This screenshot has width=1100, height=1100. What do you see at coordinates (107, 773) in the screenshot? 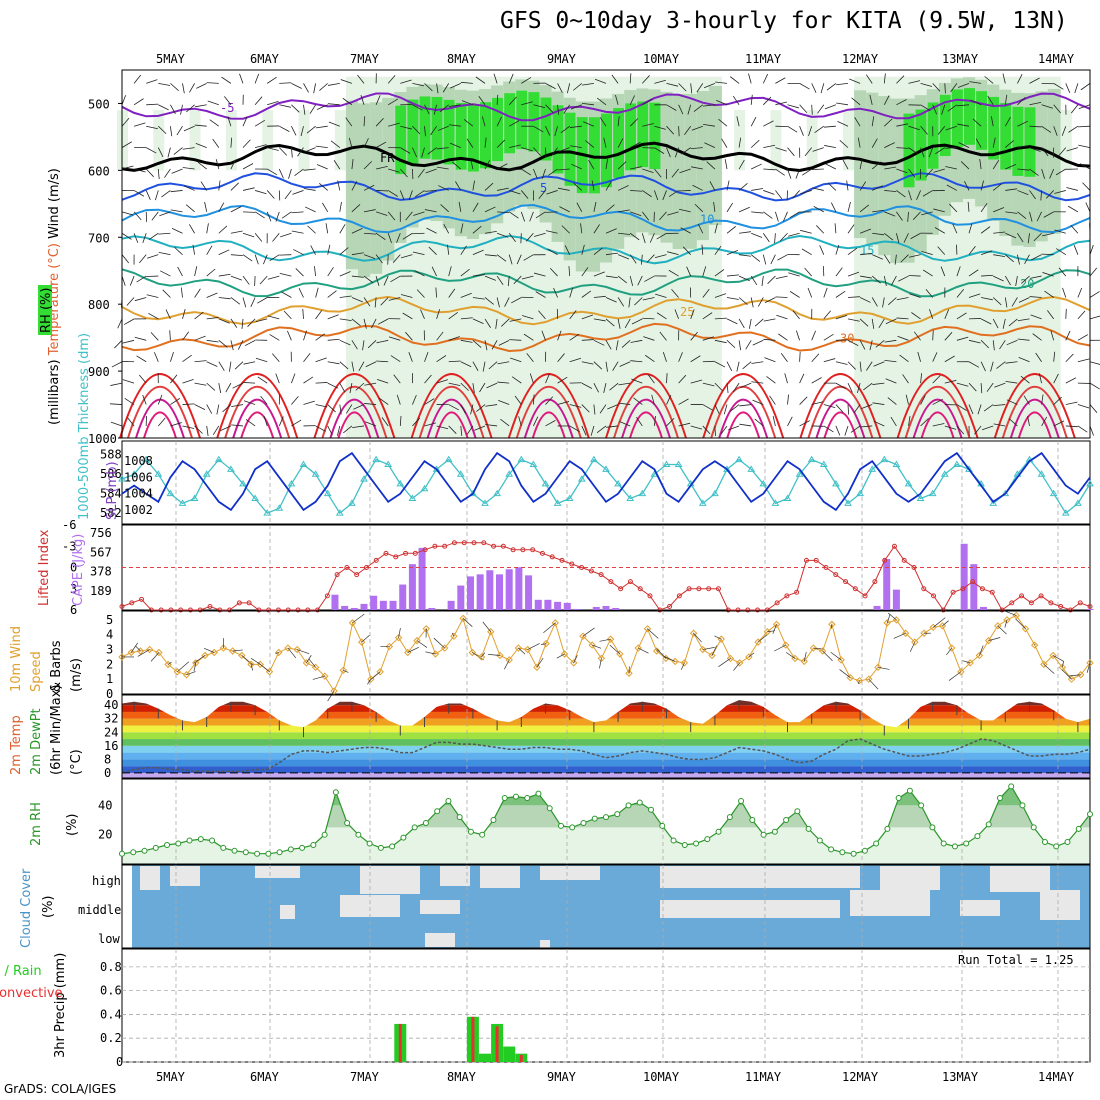
I see `temp-tick-label: 0` at bounding box center [107, 773].